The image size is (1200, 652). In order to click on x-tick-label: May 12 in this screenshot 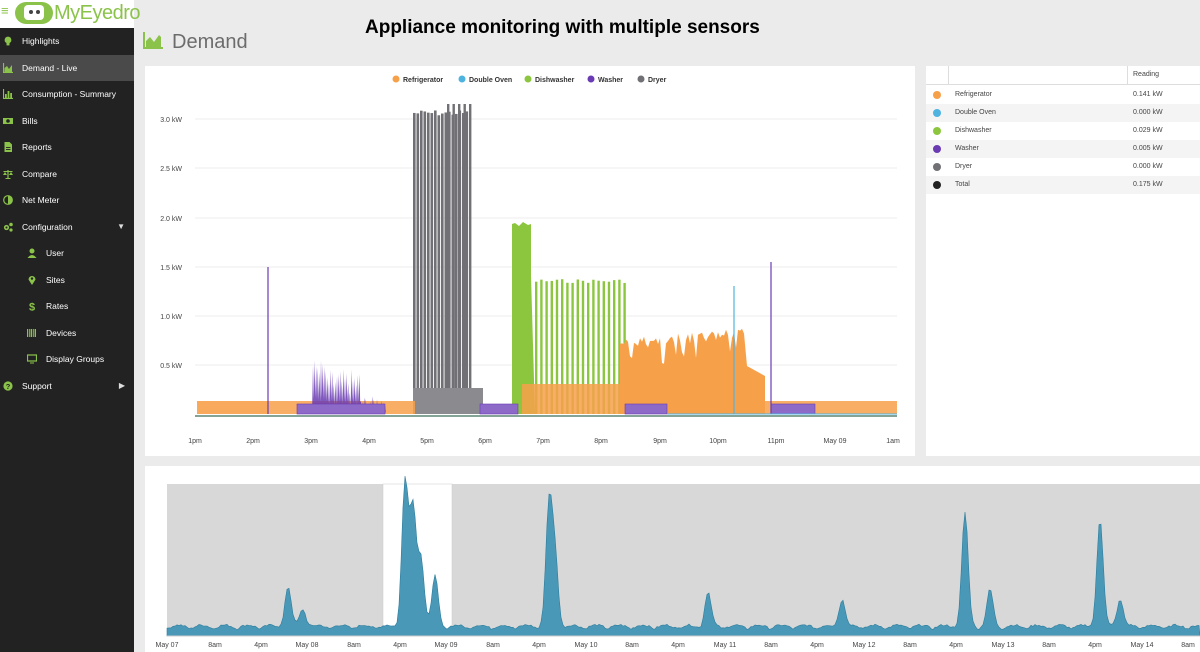, I will do `click(864, 645)`.